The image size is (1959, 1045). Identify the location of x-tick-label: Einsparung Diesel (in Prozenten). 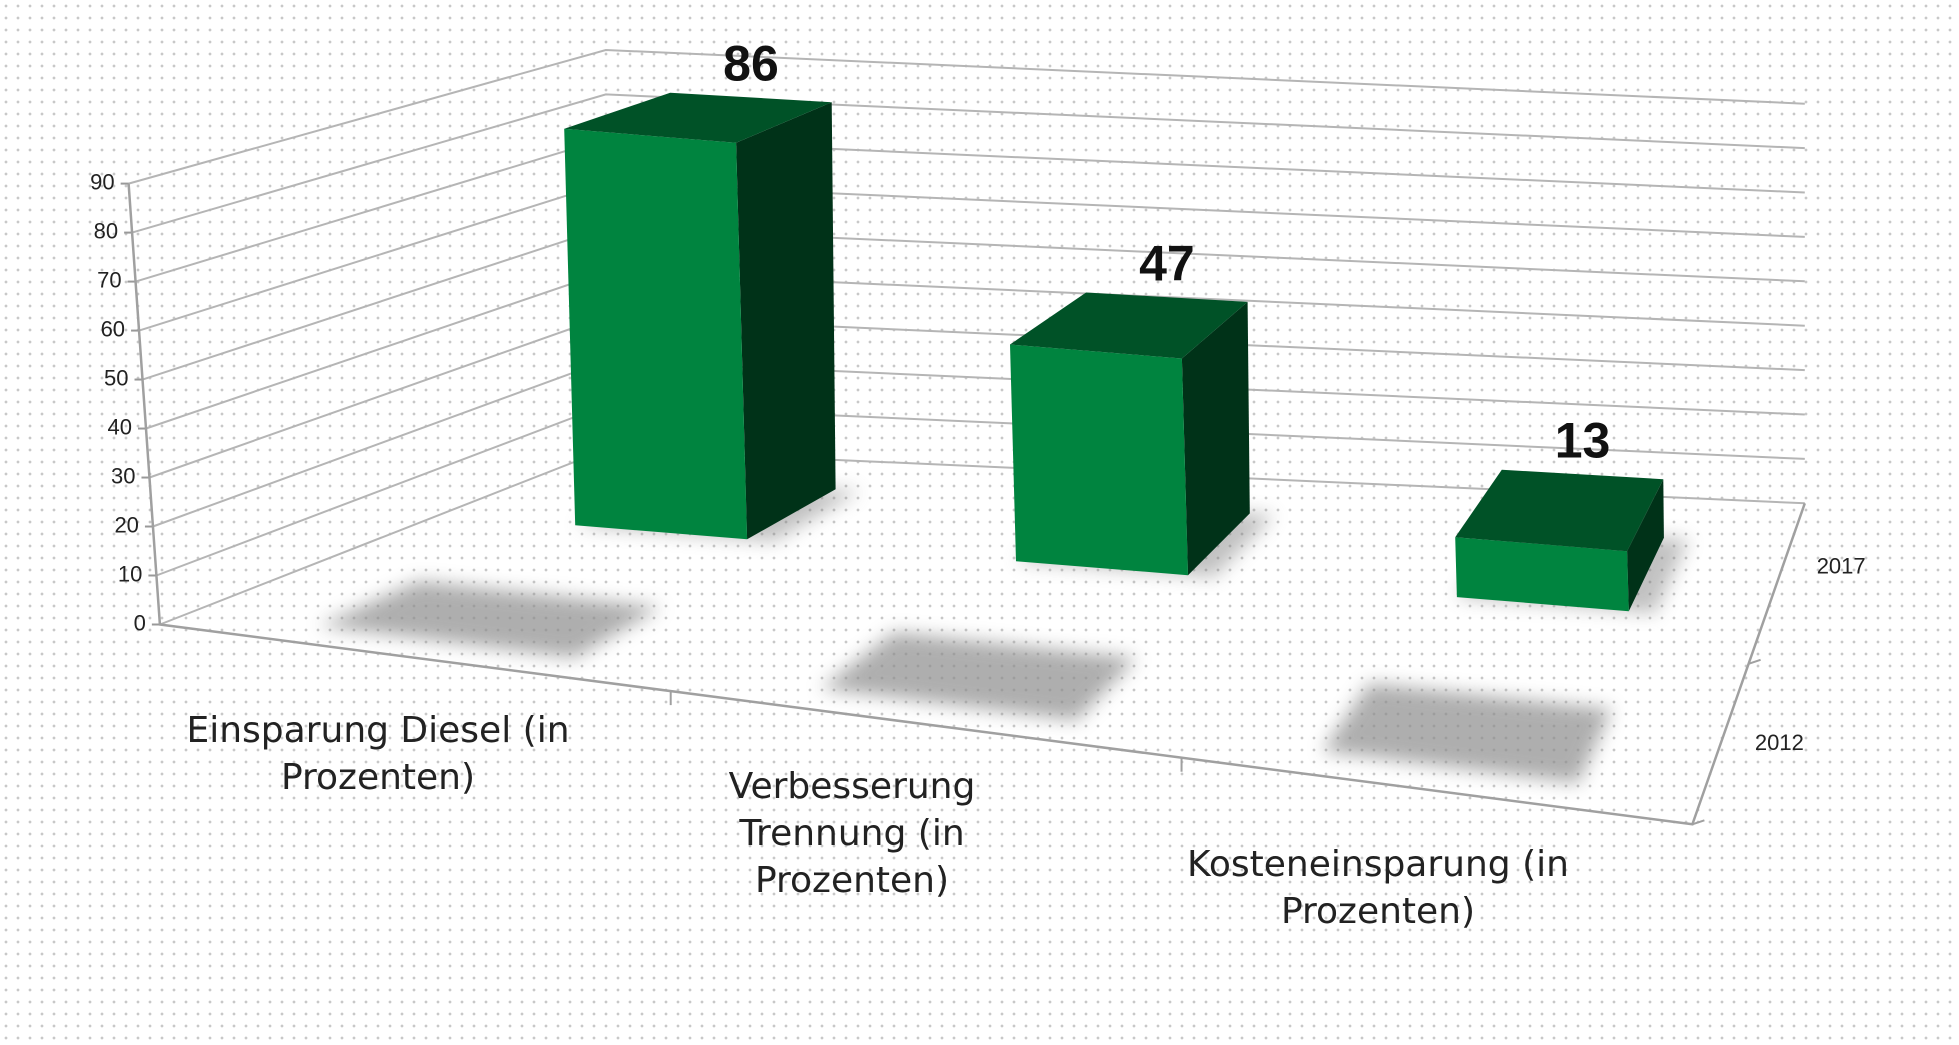
(378, 754).